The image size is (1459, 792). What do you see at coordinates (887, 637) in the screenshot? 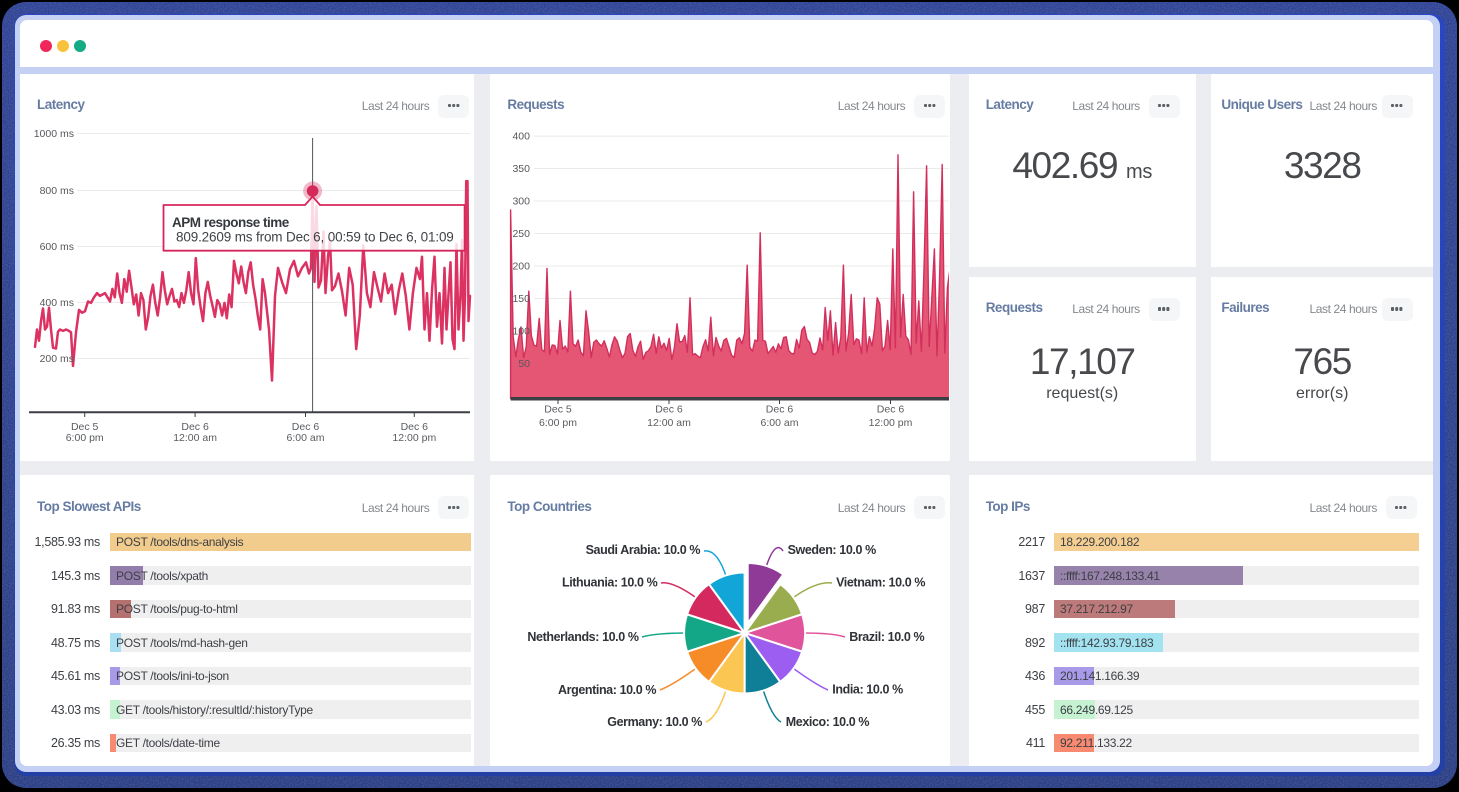
I see `svg-text: Brazil: 10.0 %` at bounding box center [887, 637].